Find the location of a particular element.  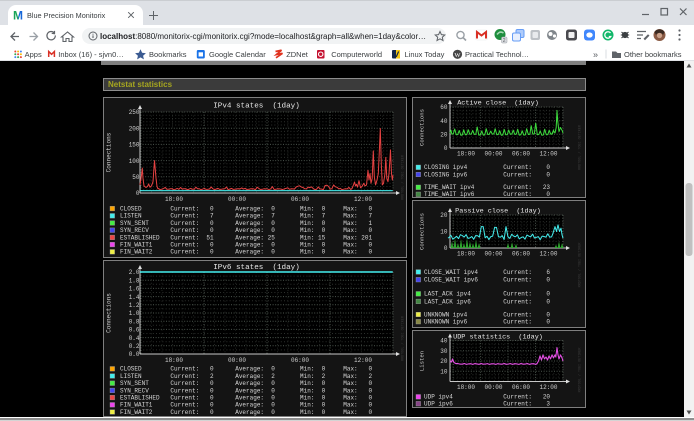

svg-text:UNKNOWN ipv6 Current:: UNKNOWN ipv6 Current: 0 is located at coordinates (487, 322).